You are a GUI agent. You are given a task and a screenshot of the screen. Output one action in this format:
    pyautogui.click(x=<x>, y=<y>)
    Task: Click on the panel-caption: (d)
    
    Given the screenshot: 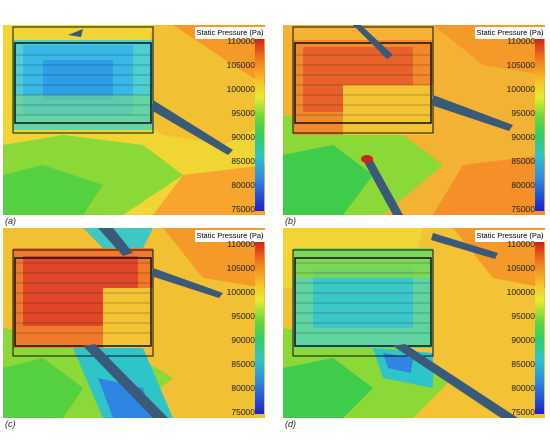 What is the action you would take?
    pyautogui.click(x=290, y=424)
    